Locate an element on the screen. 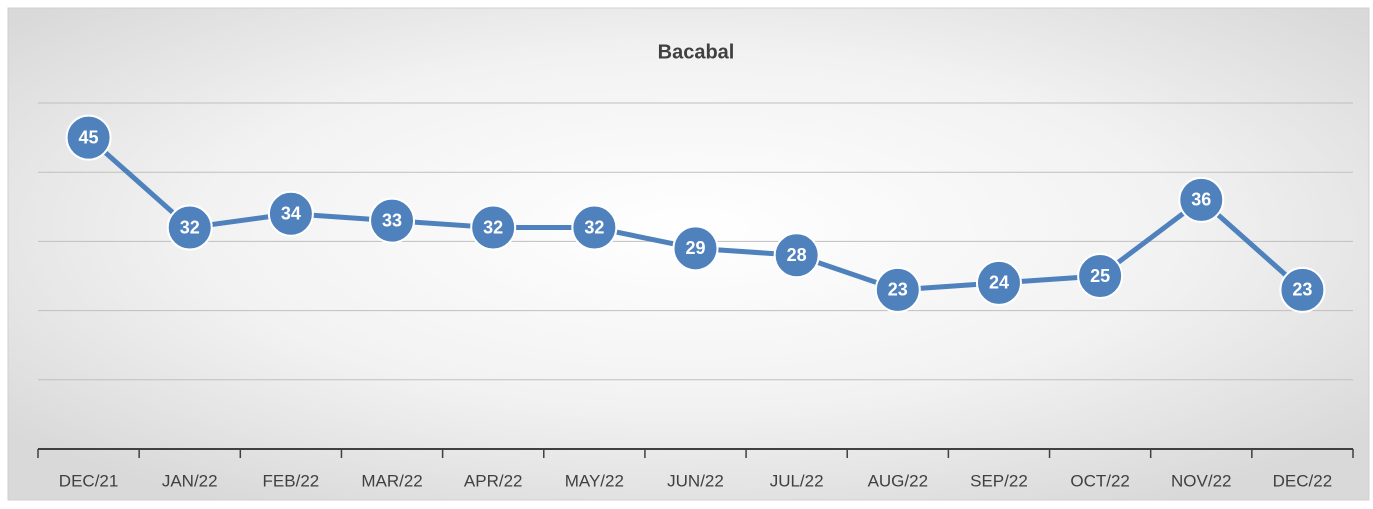 The width and height of the screenshot is (1373, 509). x-tick-label: MAY/22 is located at coordinates (594, 480).